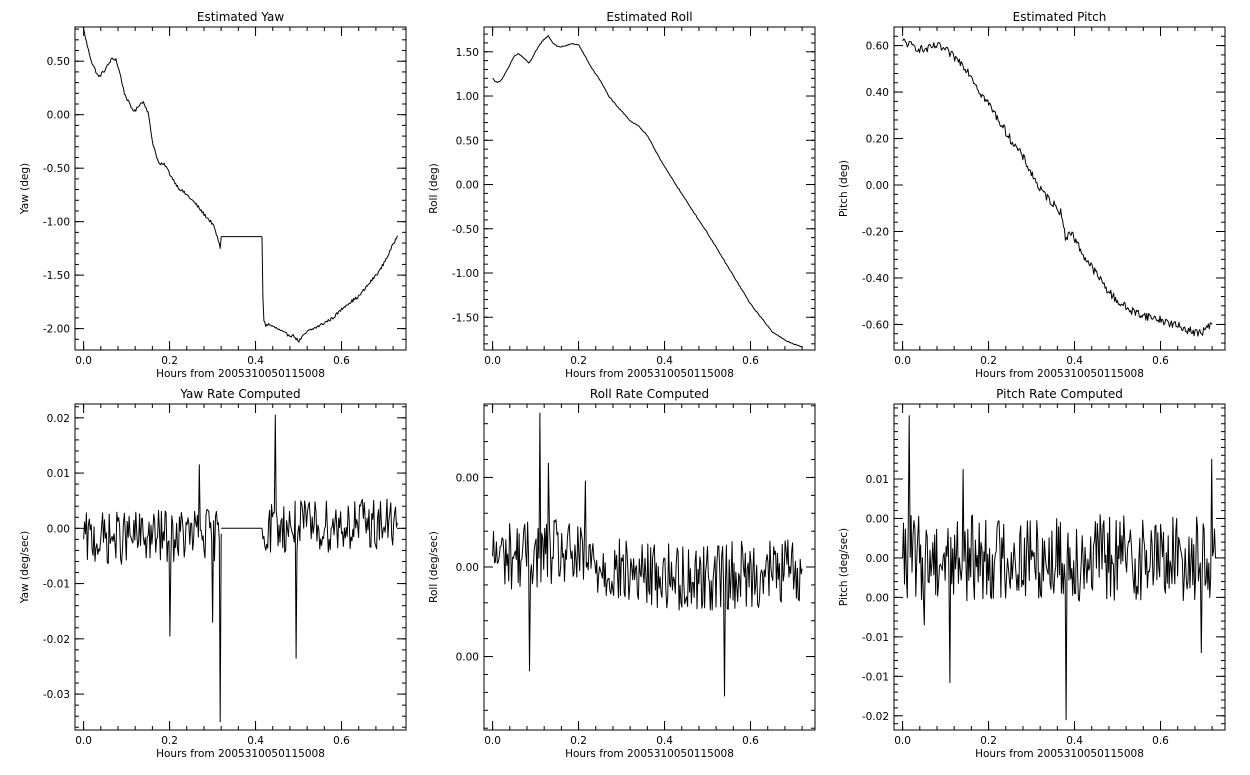 The image size is (1250, 775). What do you see at coordinates (877, 47) in the screenshot?
I see `y-tick-label: 0.60` at bounding box center [877, 47].